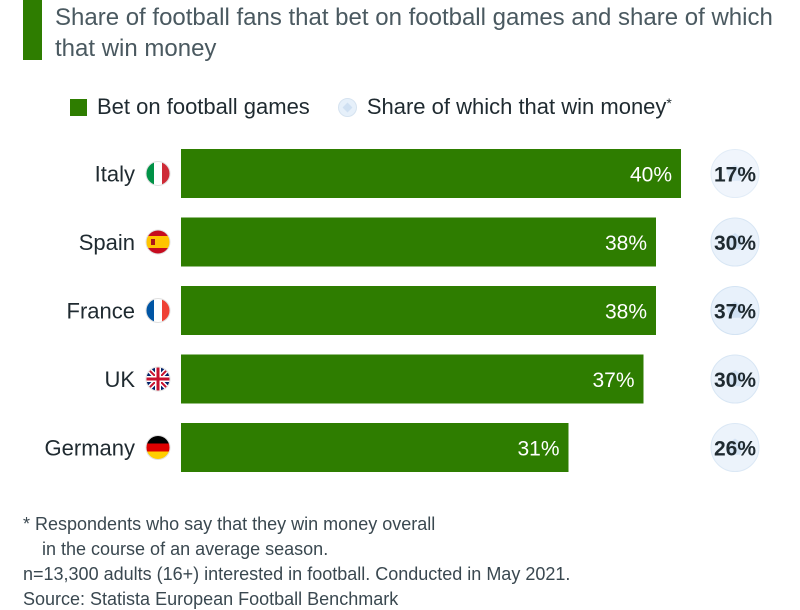 The height and width of the screenshot is (610, 800). Describe the element at coordinates (651, 175) in the screenshot. I see `bet-value-label: 40%` at that location.